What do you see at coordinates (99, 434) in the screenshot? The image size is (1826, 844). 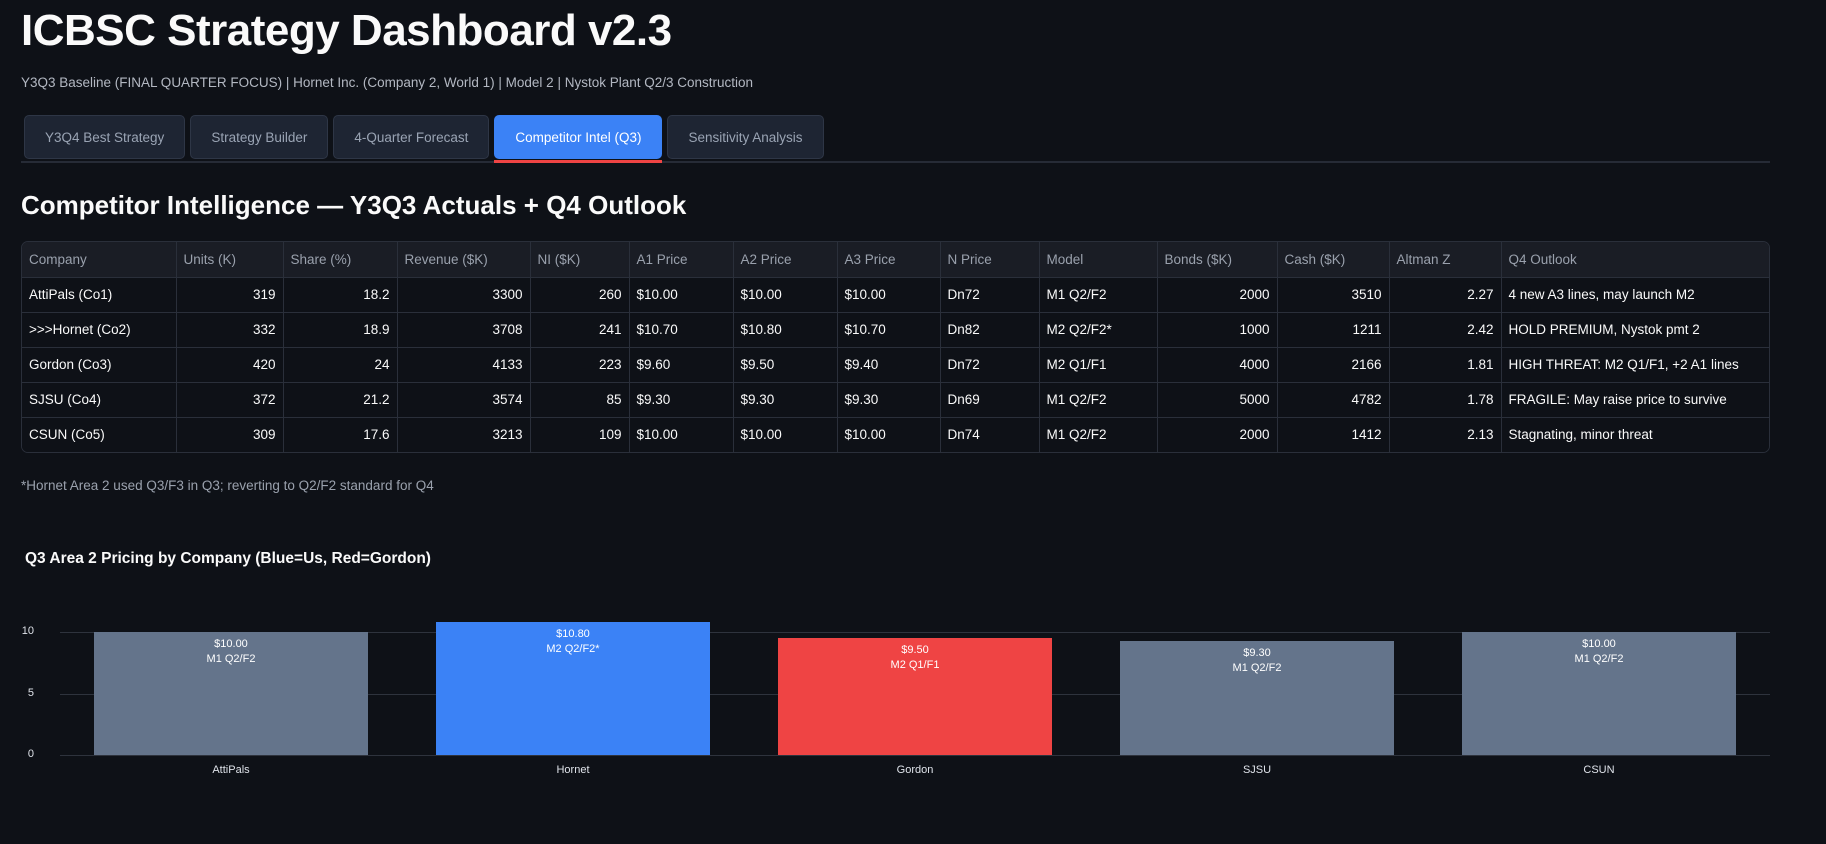 I see `cell-company: CSUN (Co5)` at bounding box center [99, 434].